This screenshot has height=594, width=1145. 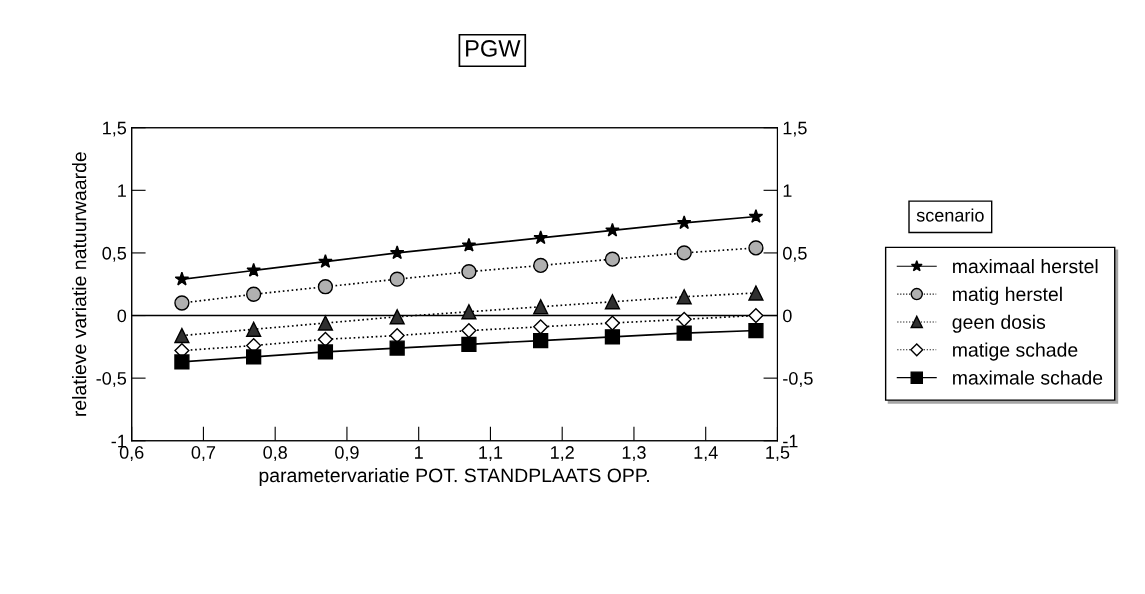 What do you see at coordinates (706, 453) in the screenshot?
I see `x-tick-label: 1,4` at bounding box center [706, 453].